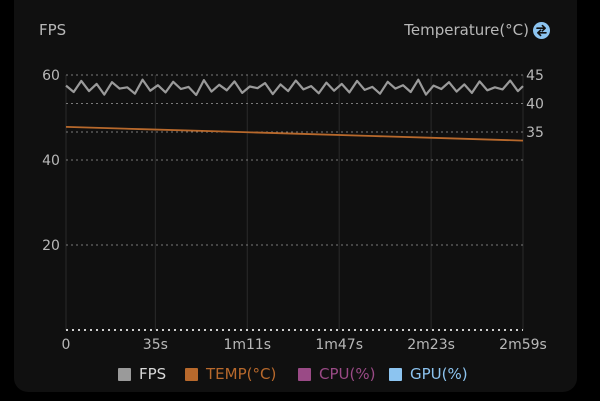 This screenshot has height=401, width=600. Describe the element at coordinates (51, 76) in the screenshot. I see `left-tick-label: 60` at that location.